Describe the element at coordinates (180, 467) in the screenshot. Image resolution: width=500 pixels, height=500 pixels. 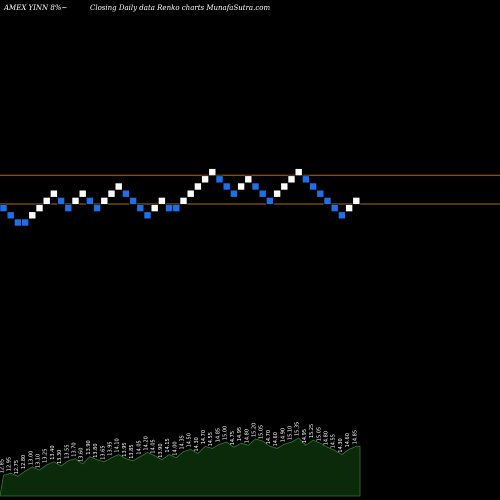
I see `volume-area` at that location.